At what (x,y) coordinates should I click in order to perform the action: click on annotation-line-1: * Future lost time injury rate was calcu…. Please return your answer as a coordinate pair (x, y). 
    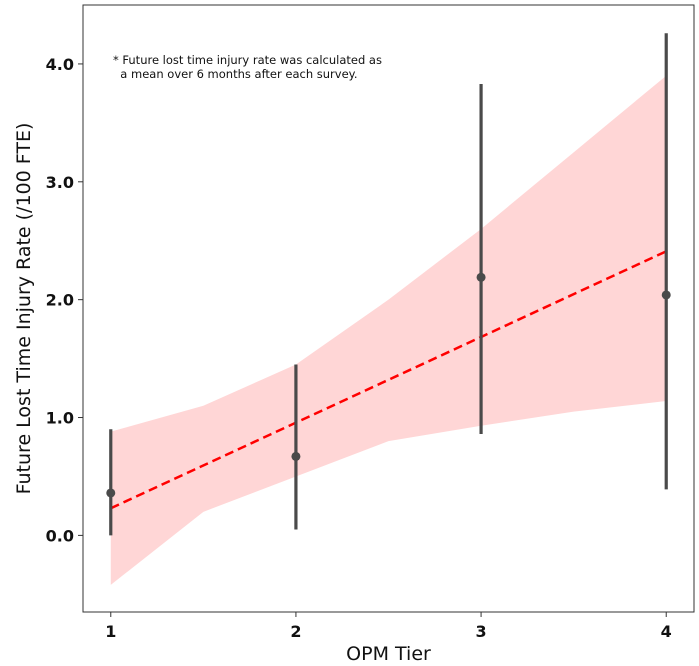
    Looking at the image, I should click on (247, 60).